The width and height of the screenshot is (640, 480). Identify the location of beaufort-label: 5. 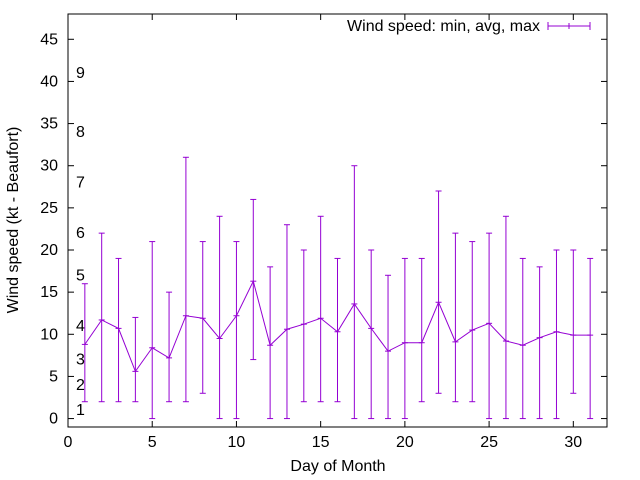
(80, 275).